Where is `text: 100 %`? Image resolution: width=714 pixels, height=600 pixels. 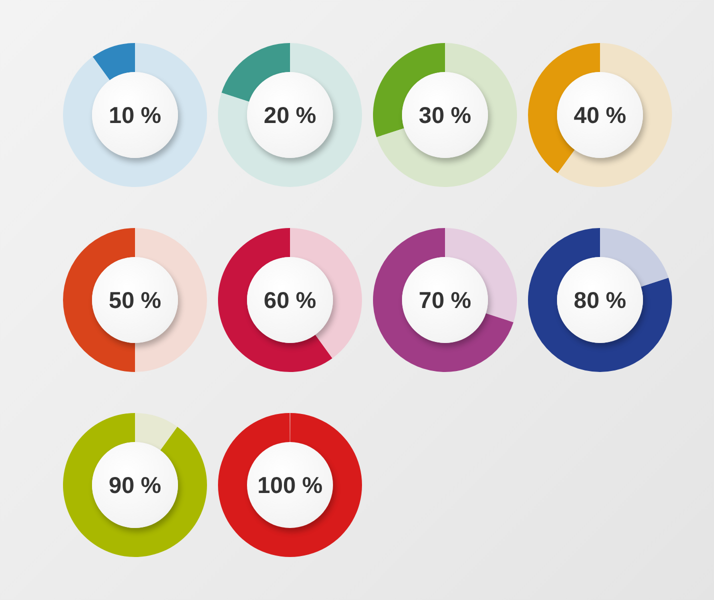 text: 100 % is located at coordinates (290, 485).